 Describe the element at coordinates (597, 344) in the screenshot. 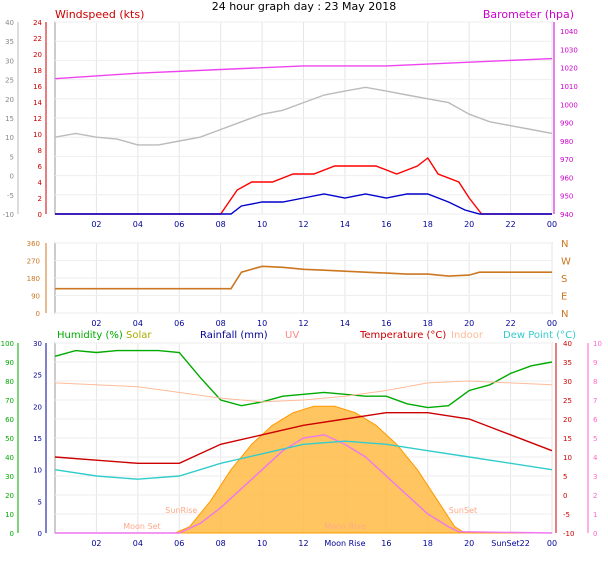

I see `temp-far-right-tick: 10` at that location.